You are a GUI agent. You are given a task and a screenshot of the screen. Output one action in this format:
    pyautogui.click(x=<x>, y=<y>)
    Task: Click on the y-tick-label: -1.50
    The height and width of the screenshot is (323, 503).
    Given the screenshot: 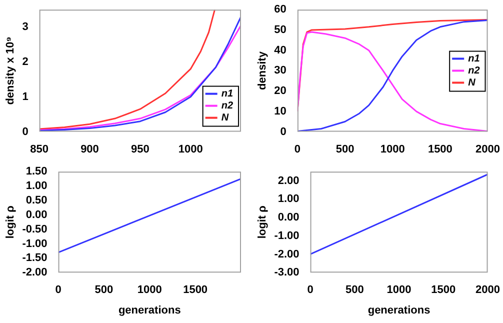 What is the action you would take?
    pyautogui.click(x=35, y=258)
    